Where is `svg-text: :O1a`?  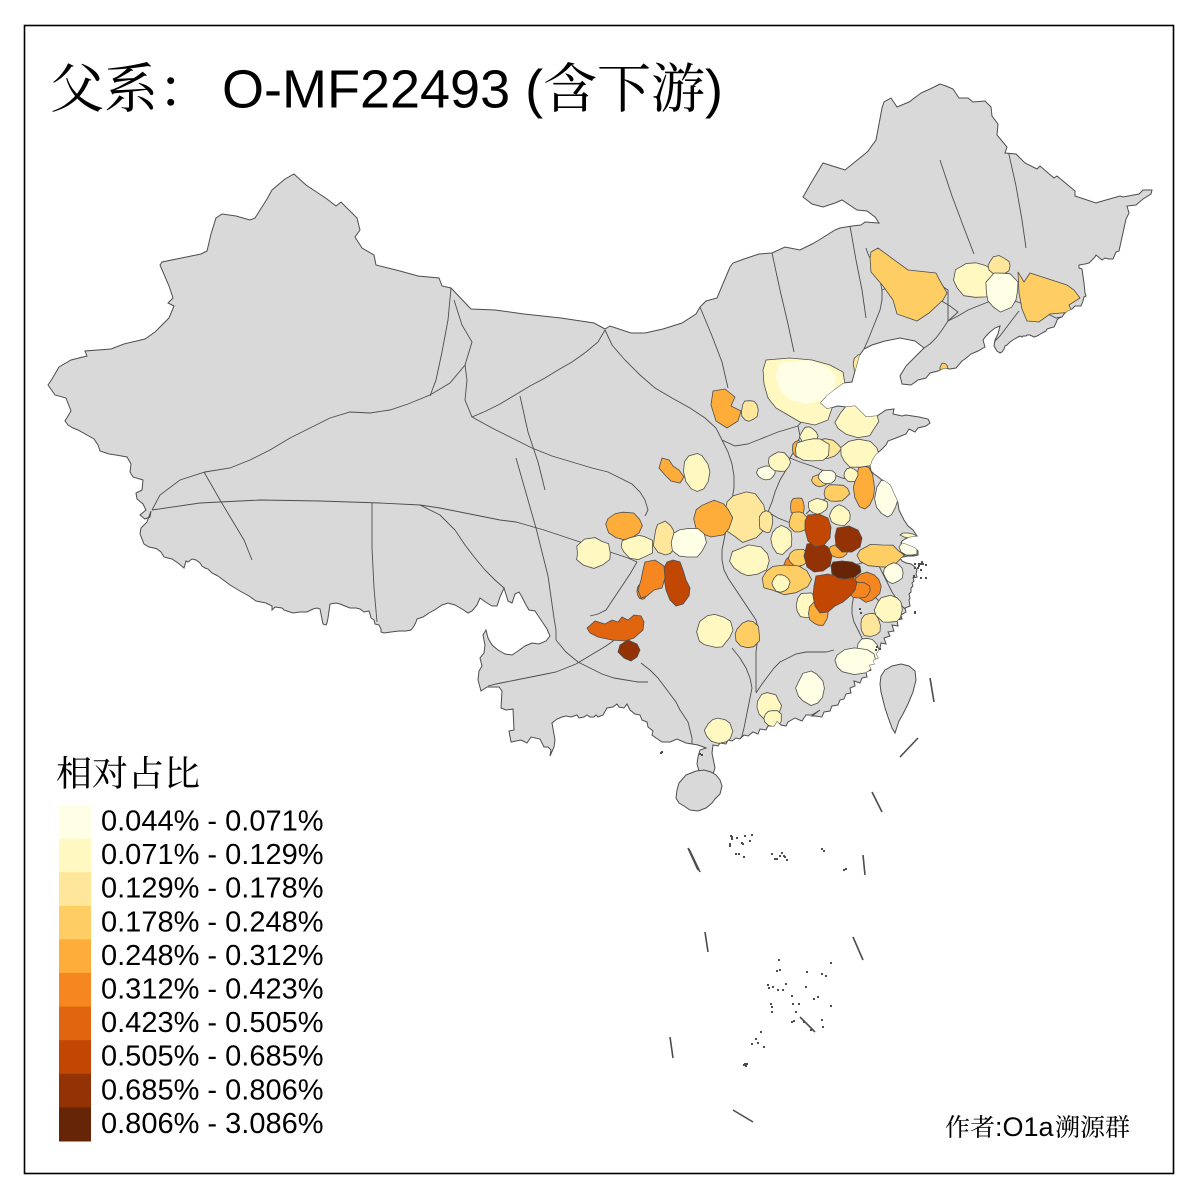 svg-text: :O1a is located at coordinates (1025, 1127).